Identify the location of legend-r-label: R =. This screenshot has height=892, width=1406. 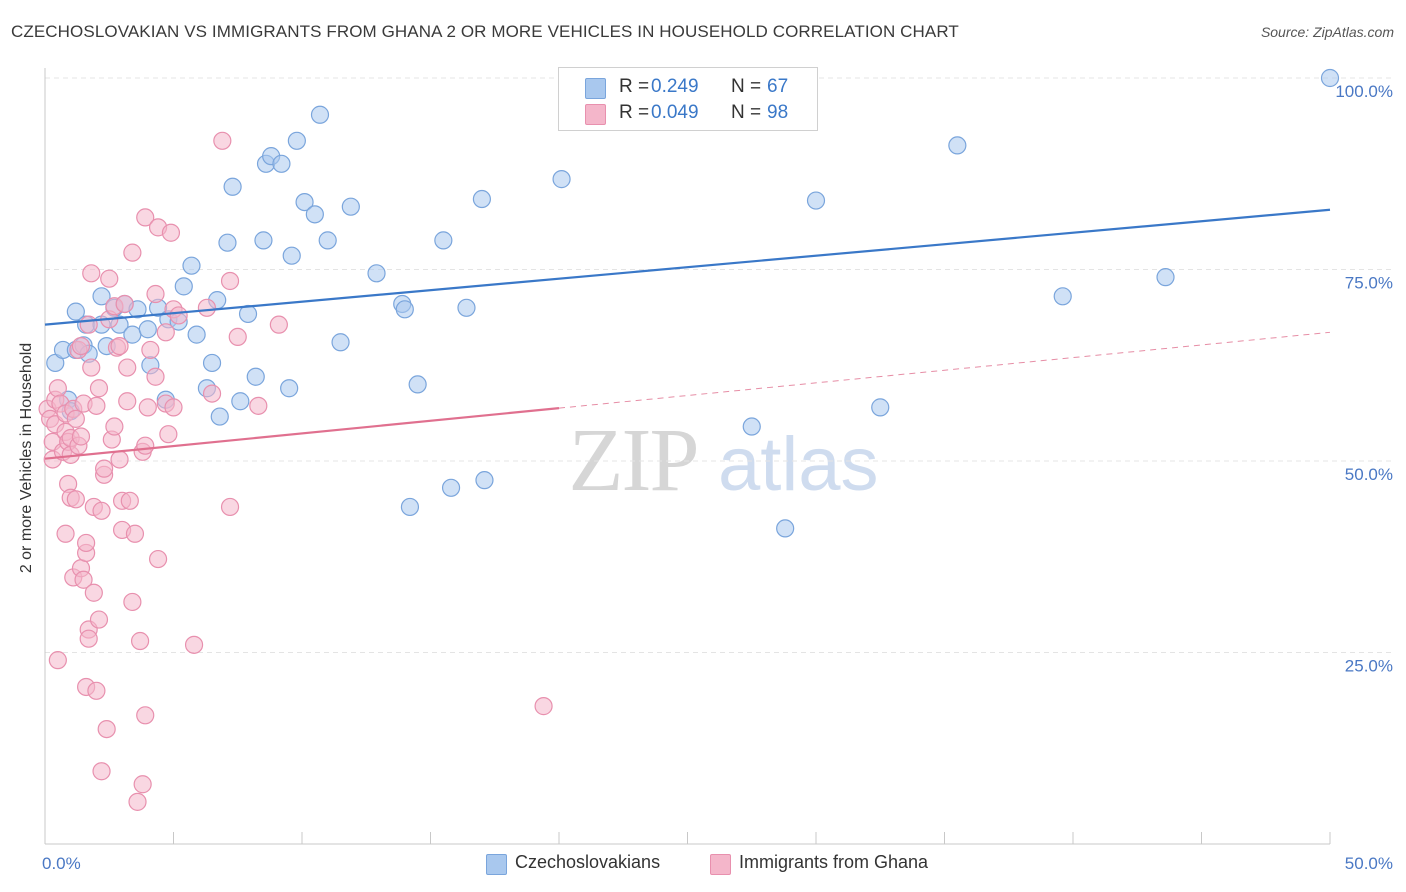
(634, 86).